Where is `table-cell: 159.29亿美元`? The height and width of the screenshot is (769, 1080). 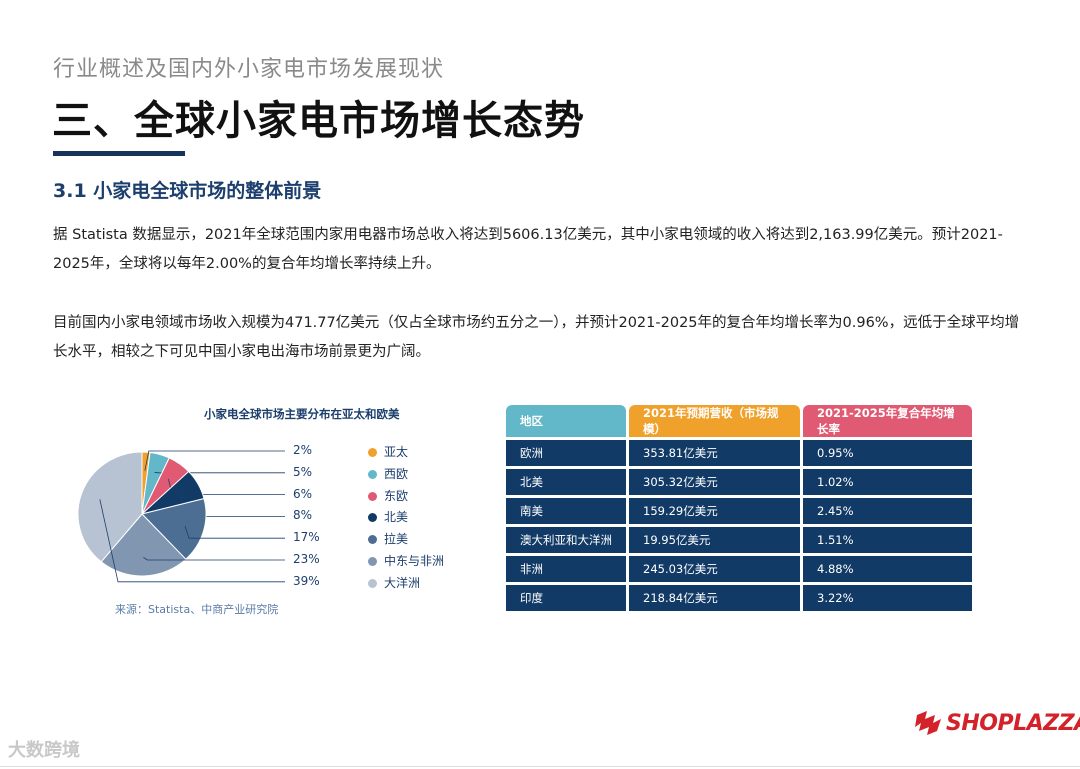 table-cell: 159.29亿美元 is located at coordinates (714, 511).